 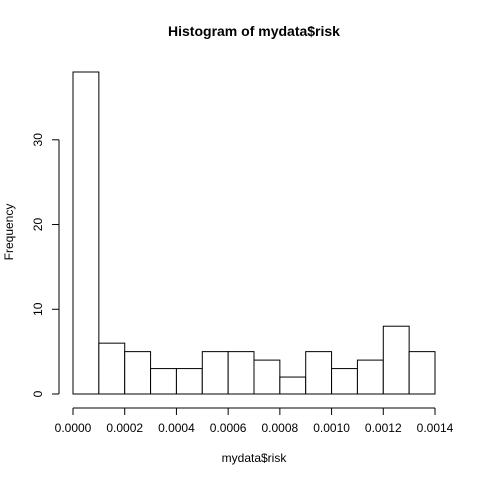 What do you see at coordinates (383, 428) in the screenshot?
I see `x-tick-label: 0.0012` at bounding box center [383, 428].